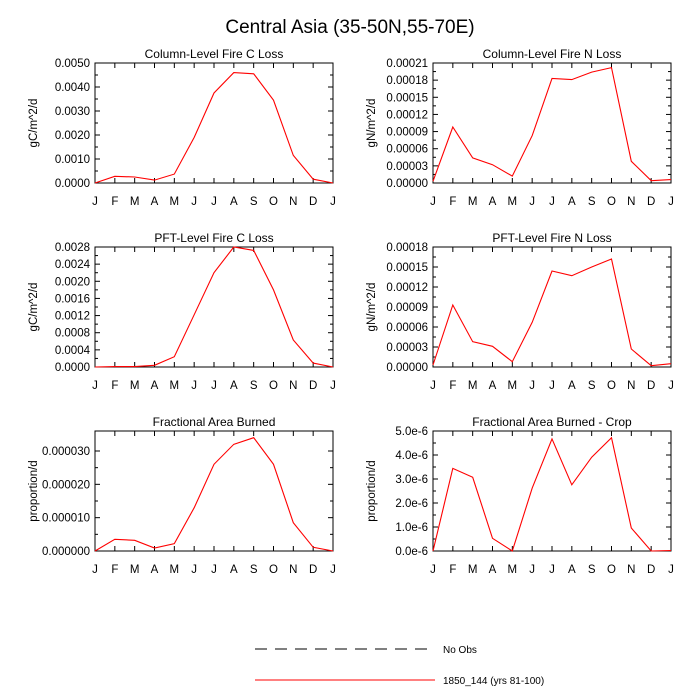 This screenshot has width=700, height=700. Describe the element at coordinates (407, 98) in the screenshot. I see `y-tick-label: 0.00015` at that location.